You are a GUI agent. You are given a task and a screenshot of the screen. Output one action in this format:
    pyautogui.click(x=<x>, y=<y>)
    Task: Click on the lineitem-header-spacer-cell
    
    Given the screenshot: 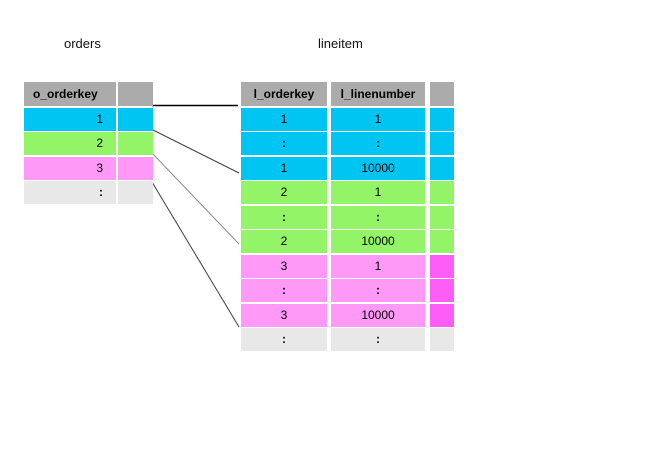 What is the action you would take?
    pyautogui.click(x=442, y=94)
    